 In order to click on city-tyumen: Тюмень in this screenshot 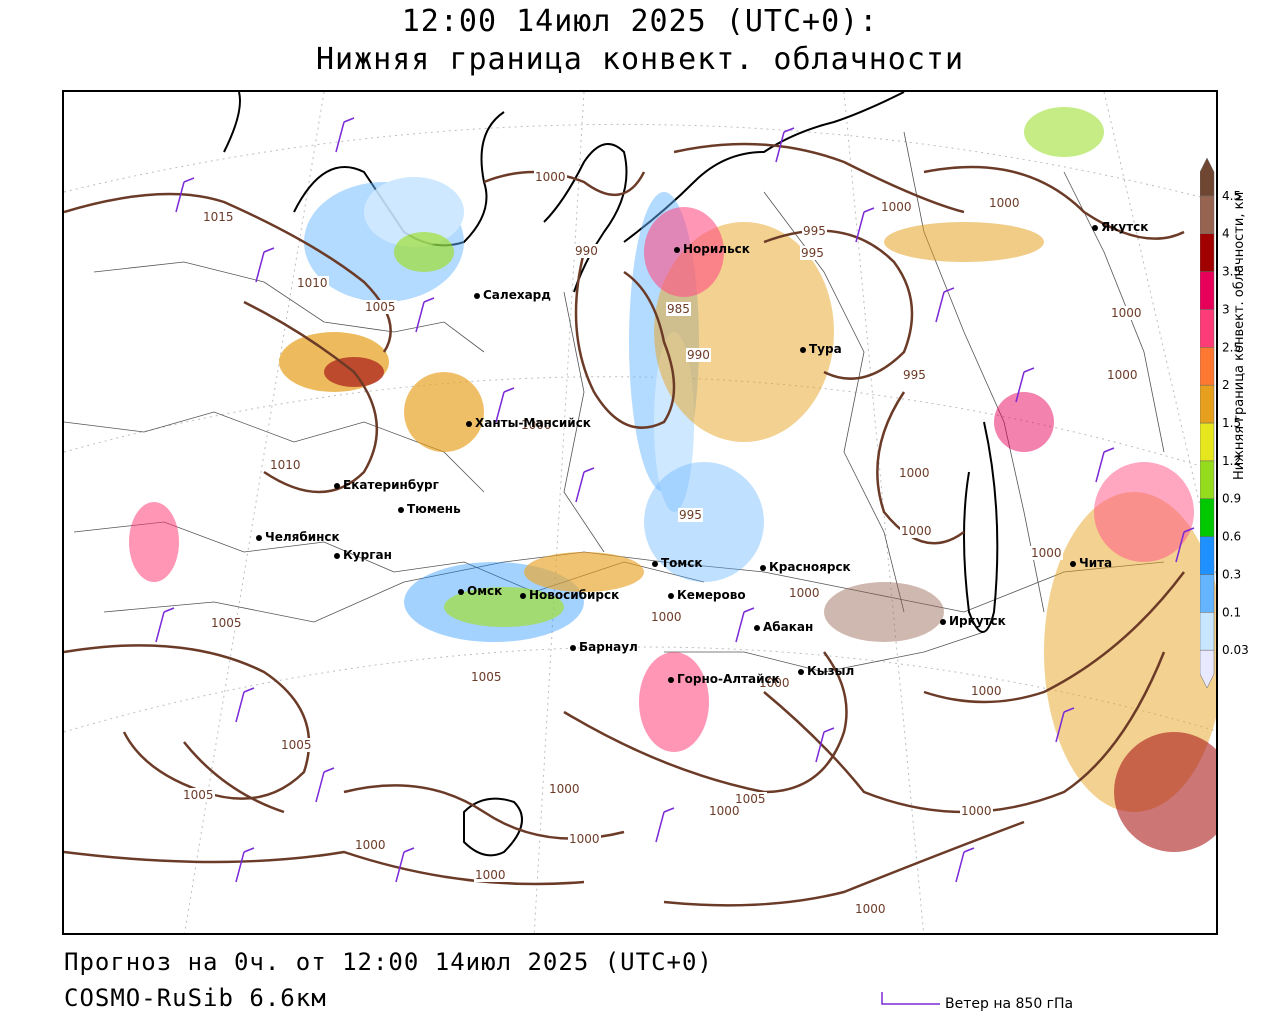, I will do `click(429, 509)`.